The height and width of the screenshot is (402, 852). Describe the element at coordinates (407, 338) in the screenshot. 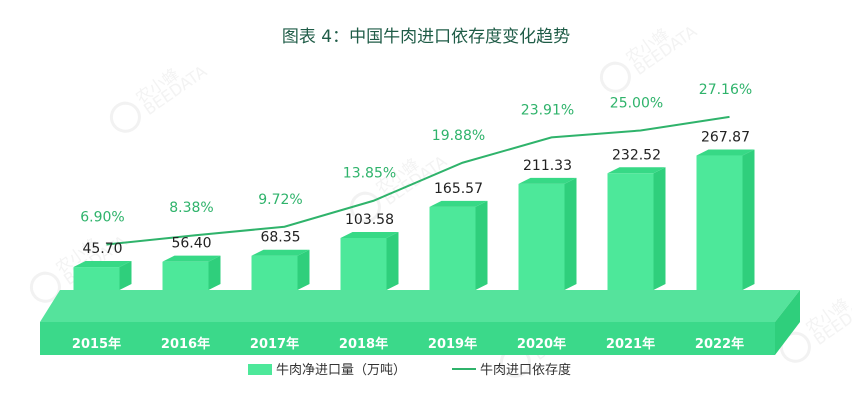

I see `base-front-face` at that location.